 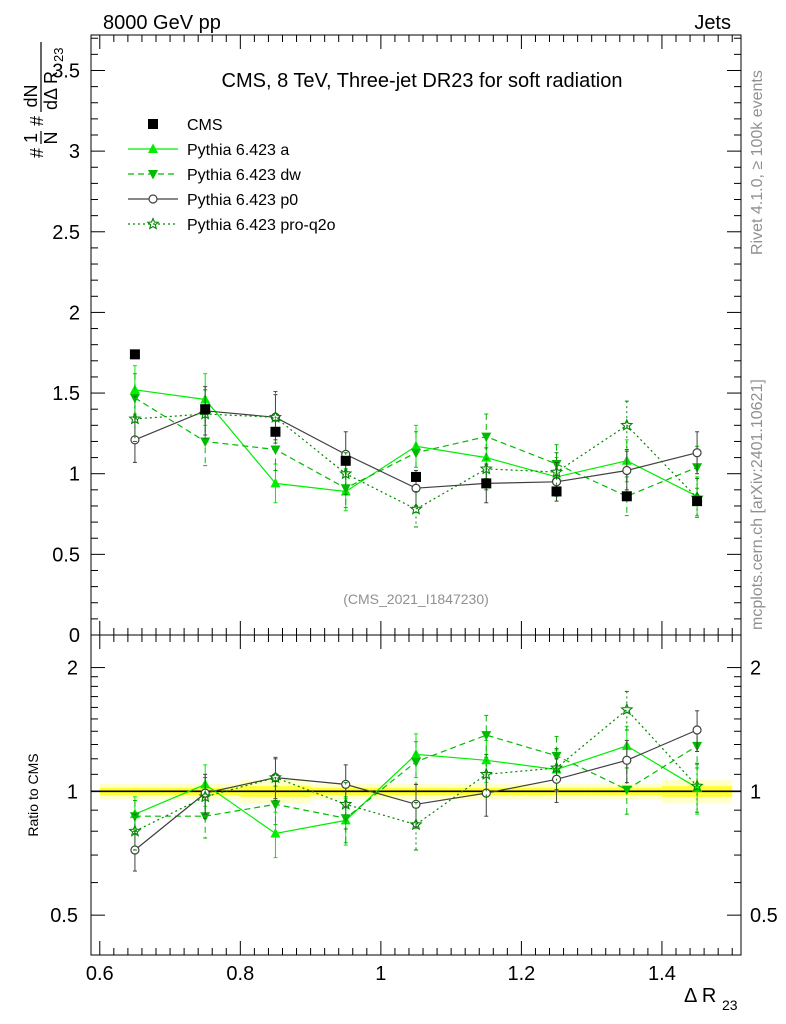 What do you see at coordinates (66, 233) in the screenshot?
I see `main-y-tick-label: 2.5` at bounding box center [66, 233].